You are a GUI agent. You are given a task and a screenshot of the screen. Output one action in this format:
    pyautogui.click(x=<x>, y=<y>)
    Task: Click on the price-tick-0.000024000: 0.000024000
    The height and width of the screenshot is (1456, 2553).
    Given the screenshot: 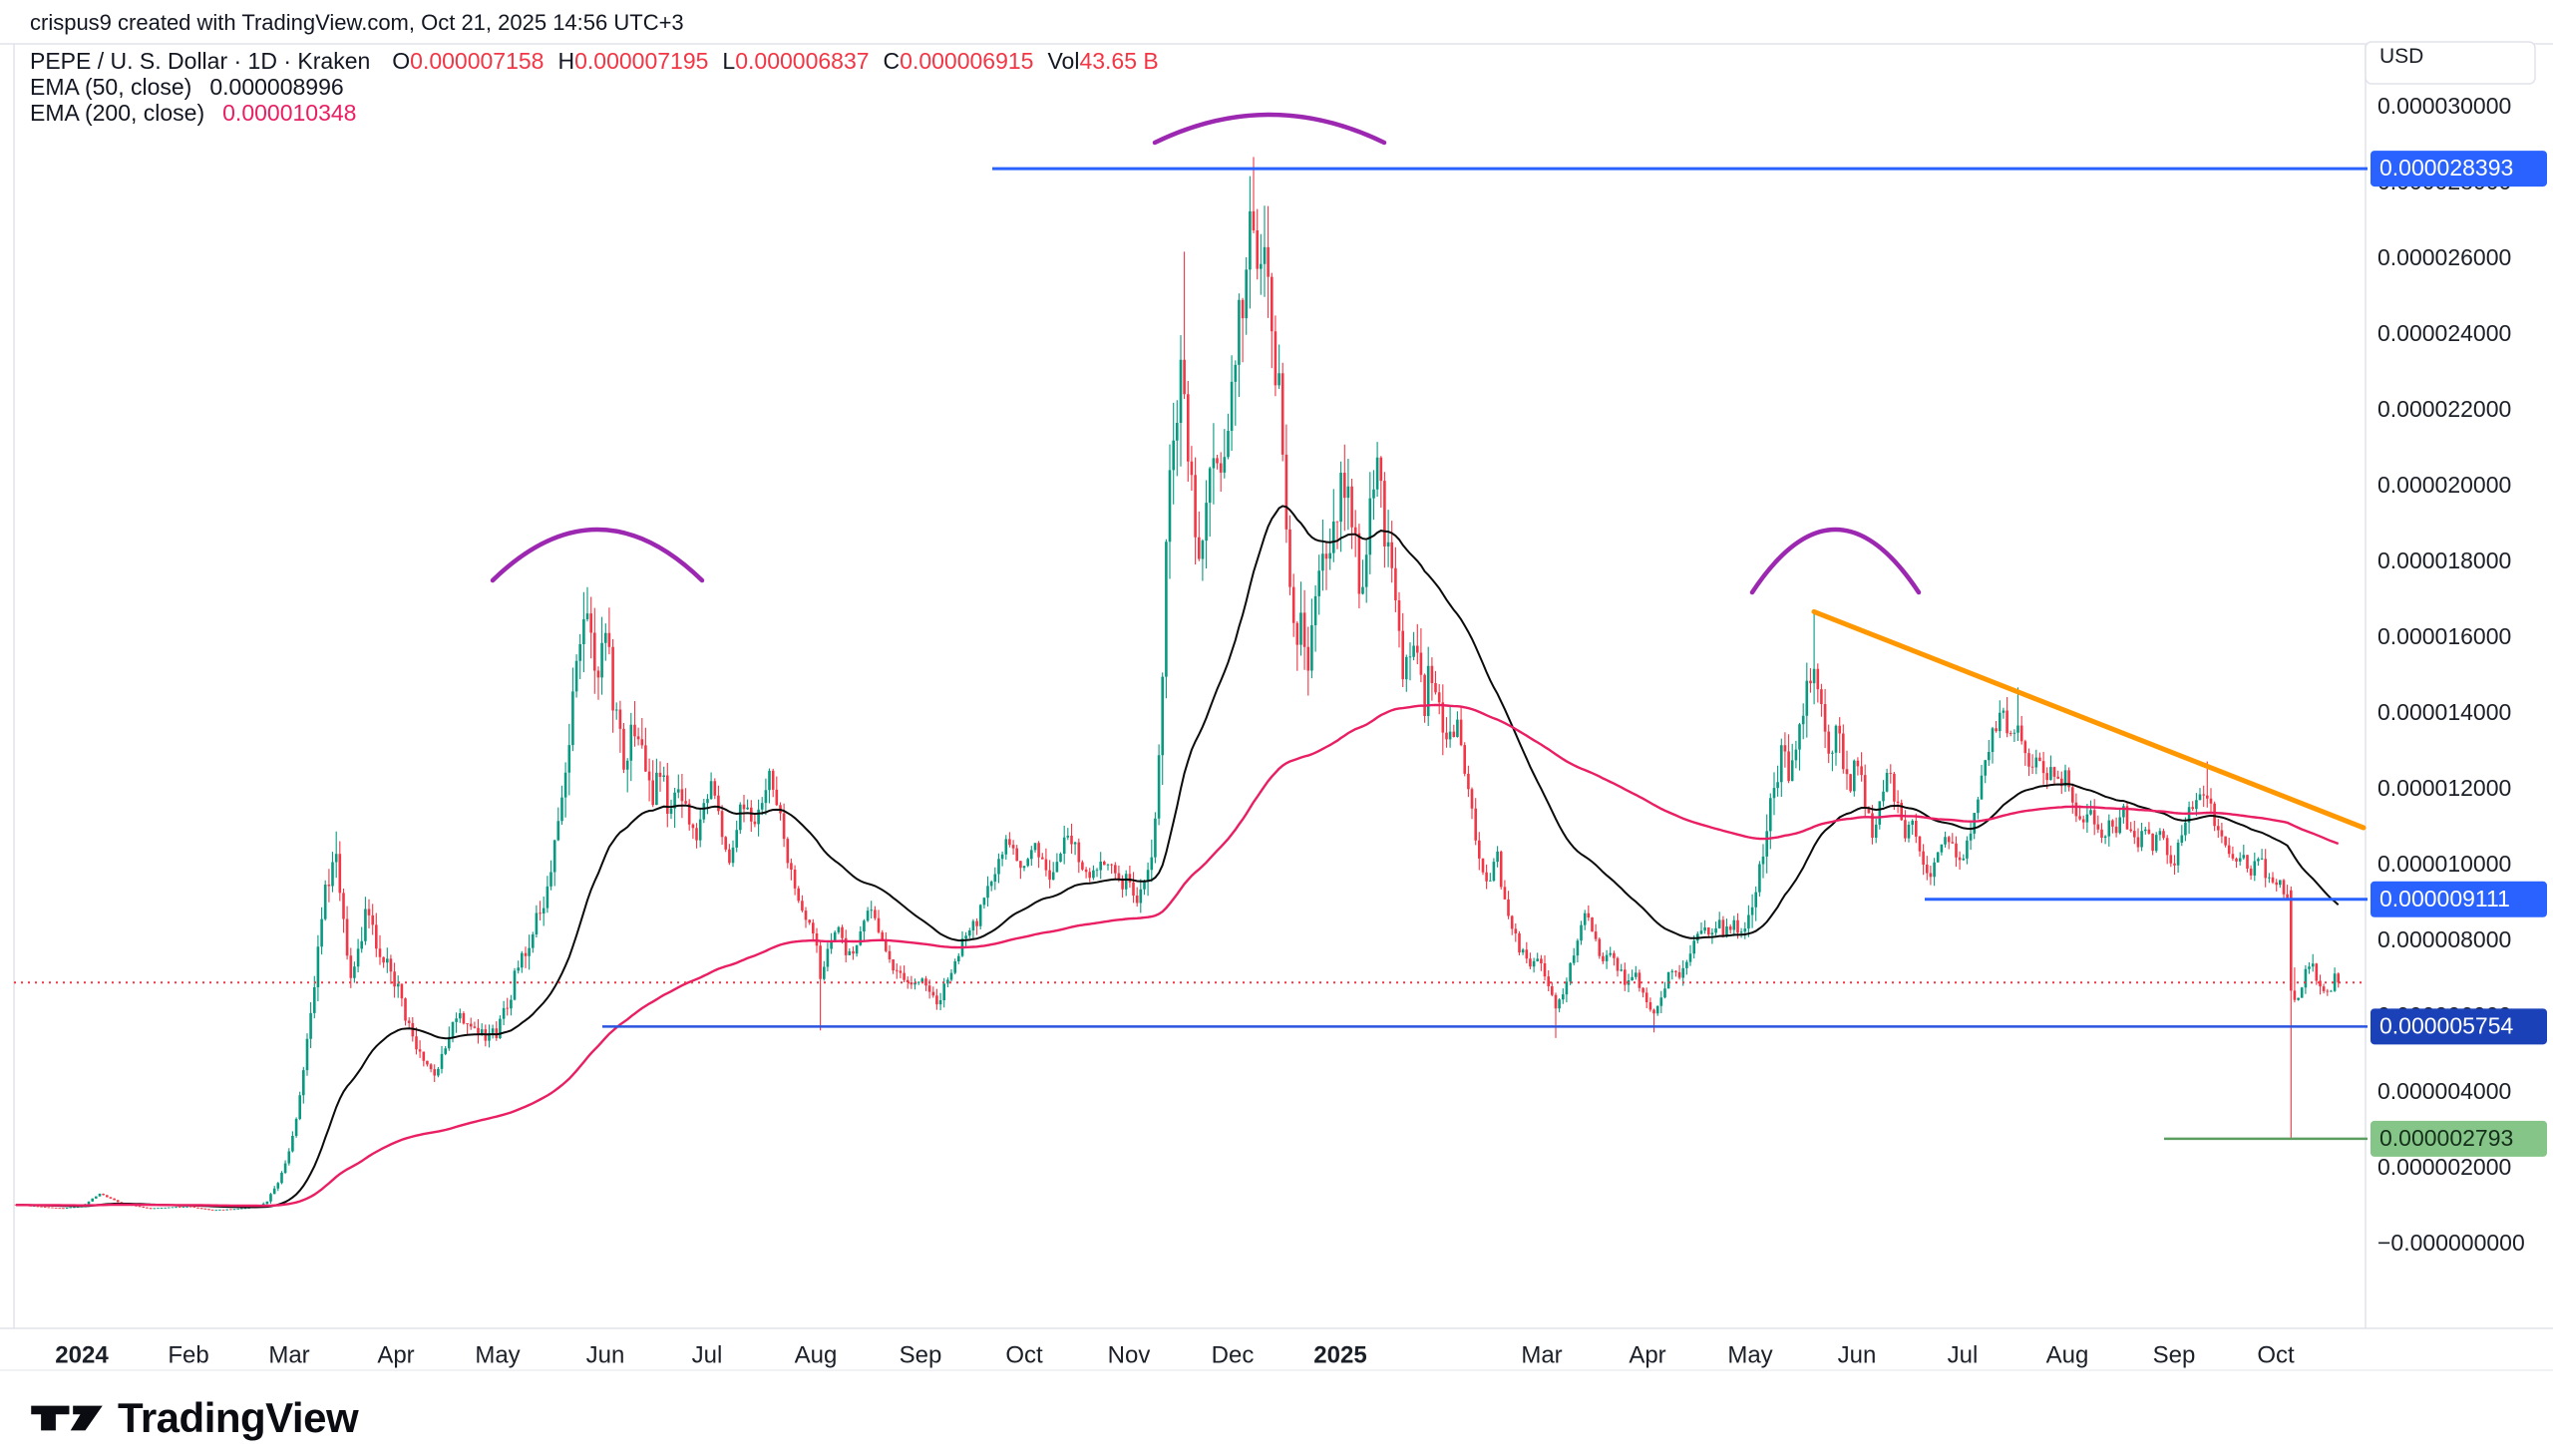 What is the action you would take?
    pyautogui.click(x=2444, y=333)
    